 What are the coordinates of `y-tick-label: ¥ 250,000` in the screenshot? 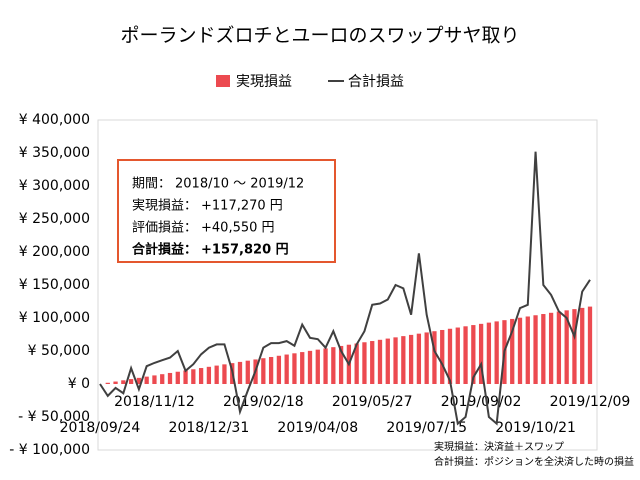 It's located at (54, 219).